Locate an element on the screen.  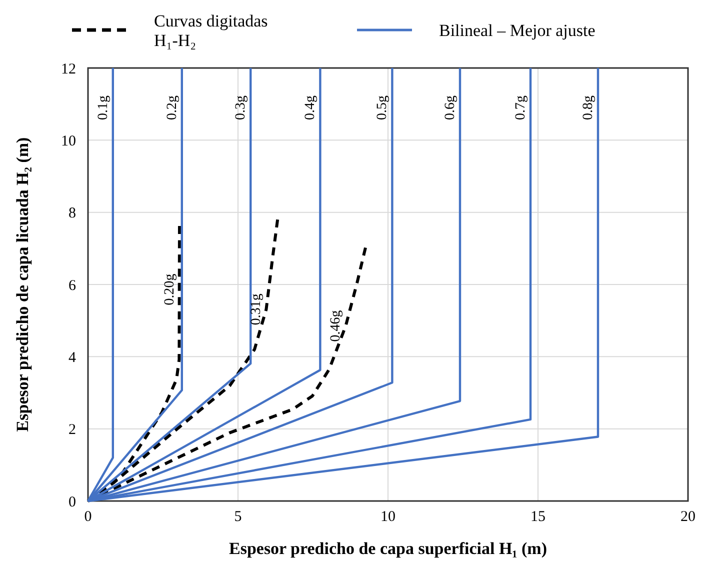
annotation: 0.31g is located at coordinates (256, 310).